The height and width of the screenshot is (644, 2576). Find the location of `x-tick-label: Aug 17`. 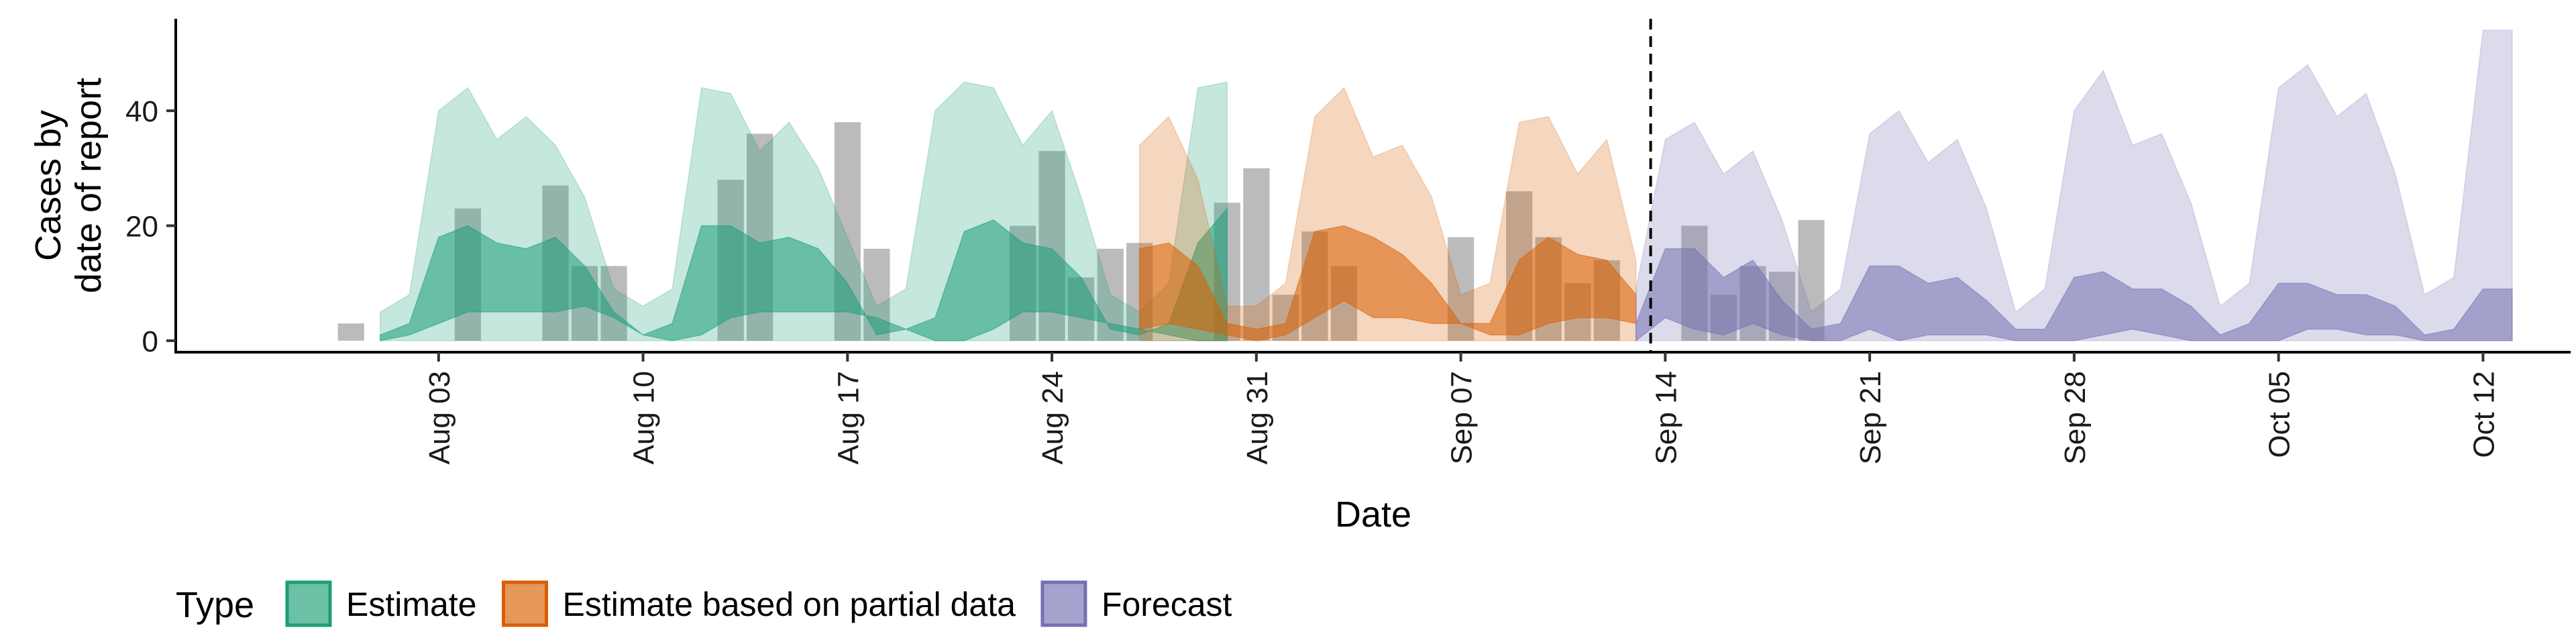

x-tick-label: Aug 17 is located at coordinates (848, 417).